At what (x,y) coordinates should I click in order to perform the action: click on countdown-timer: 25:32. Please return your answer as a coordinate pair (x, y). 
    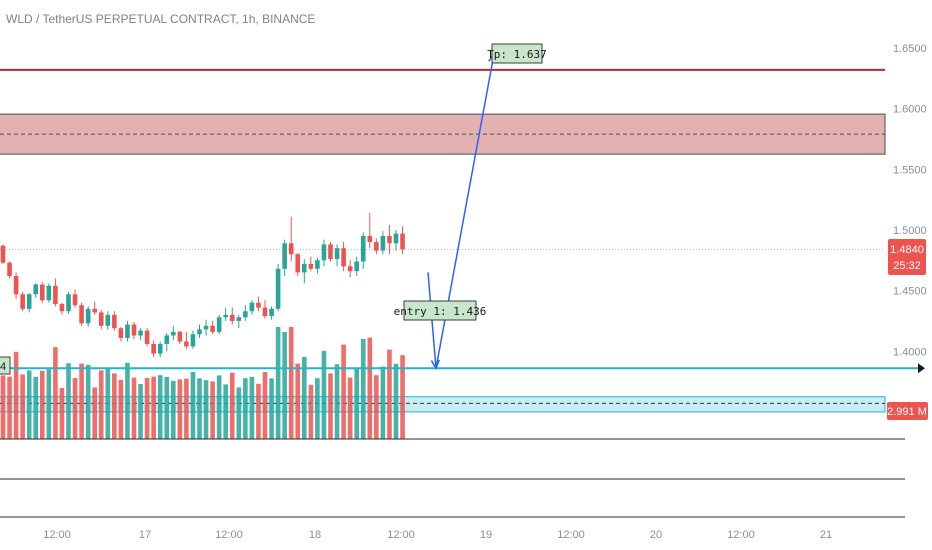
    Looking at the image, I should click on (907, 266).